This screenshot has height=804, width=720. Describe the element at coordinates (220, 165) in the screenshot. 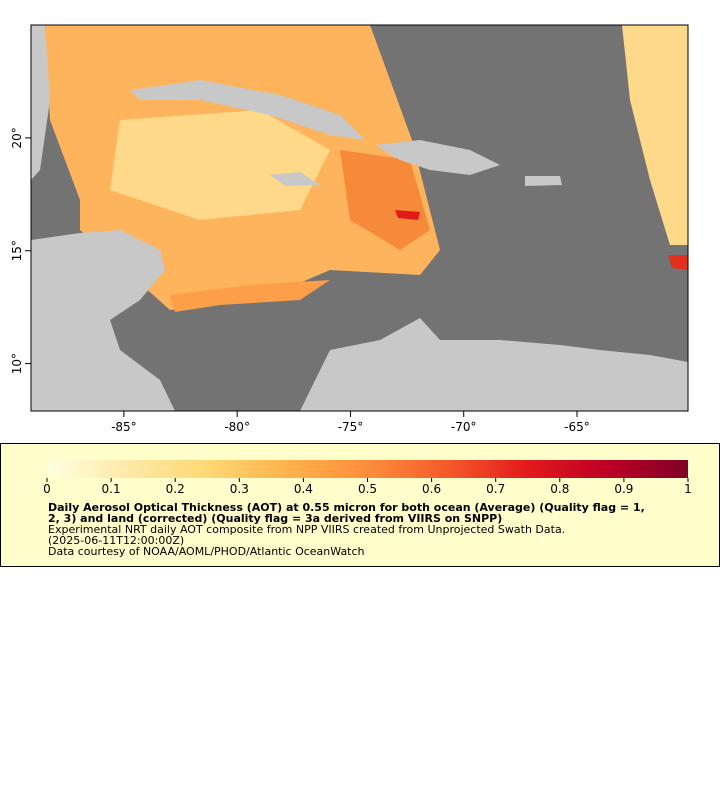

I see `aot-low-area` at that location.